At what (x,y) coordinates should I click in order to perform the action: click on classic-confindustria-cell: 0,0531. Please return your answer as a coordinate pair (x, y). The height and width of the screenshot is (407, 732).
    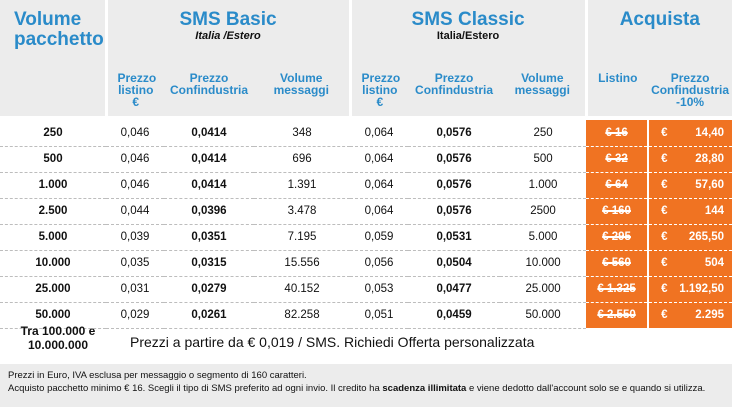
    Looking at the image, I should click on (454, 237).